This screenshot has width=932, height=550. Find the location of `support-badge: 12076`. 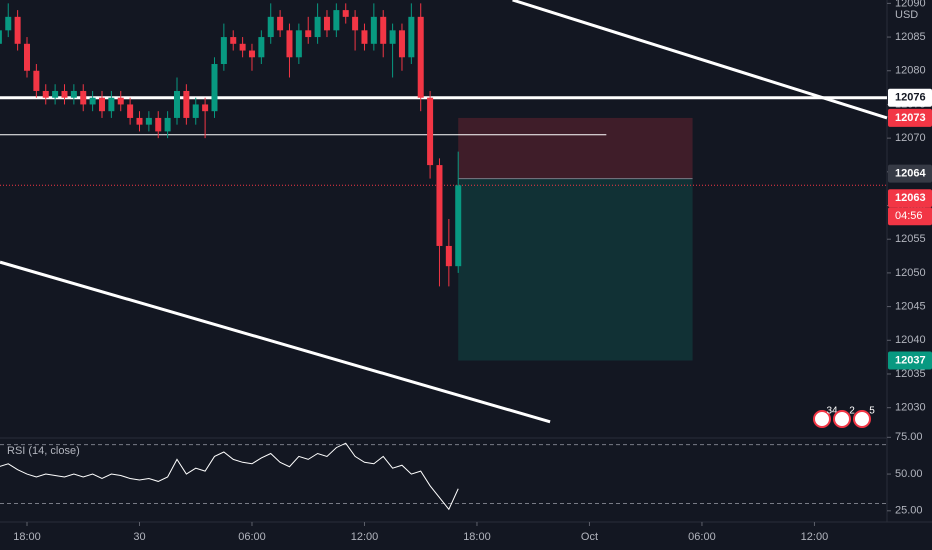

support-badge: 12076 is located at coordinates (910, 98).